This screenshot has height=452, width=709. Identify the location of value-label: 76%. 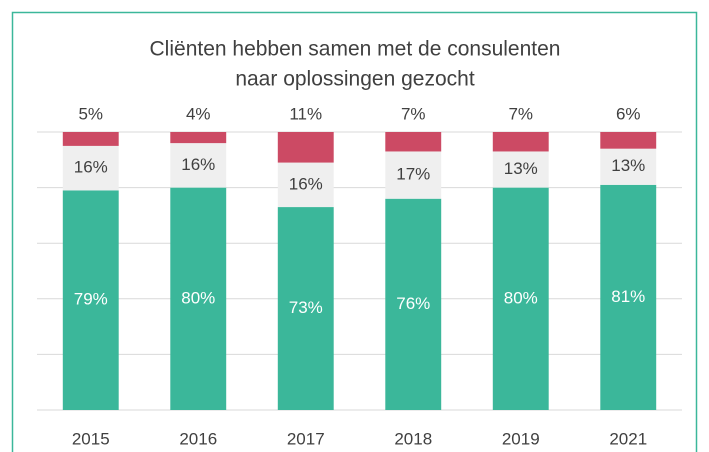
(413, 303).